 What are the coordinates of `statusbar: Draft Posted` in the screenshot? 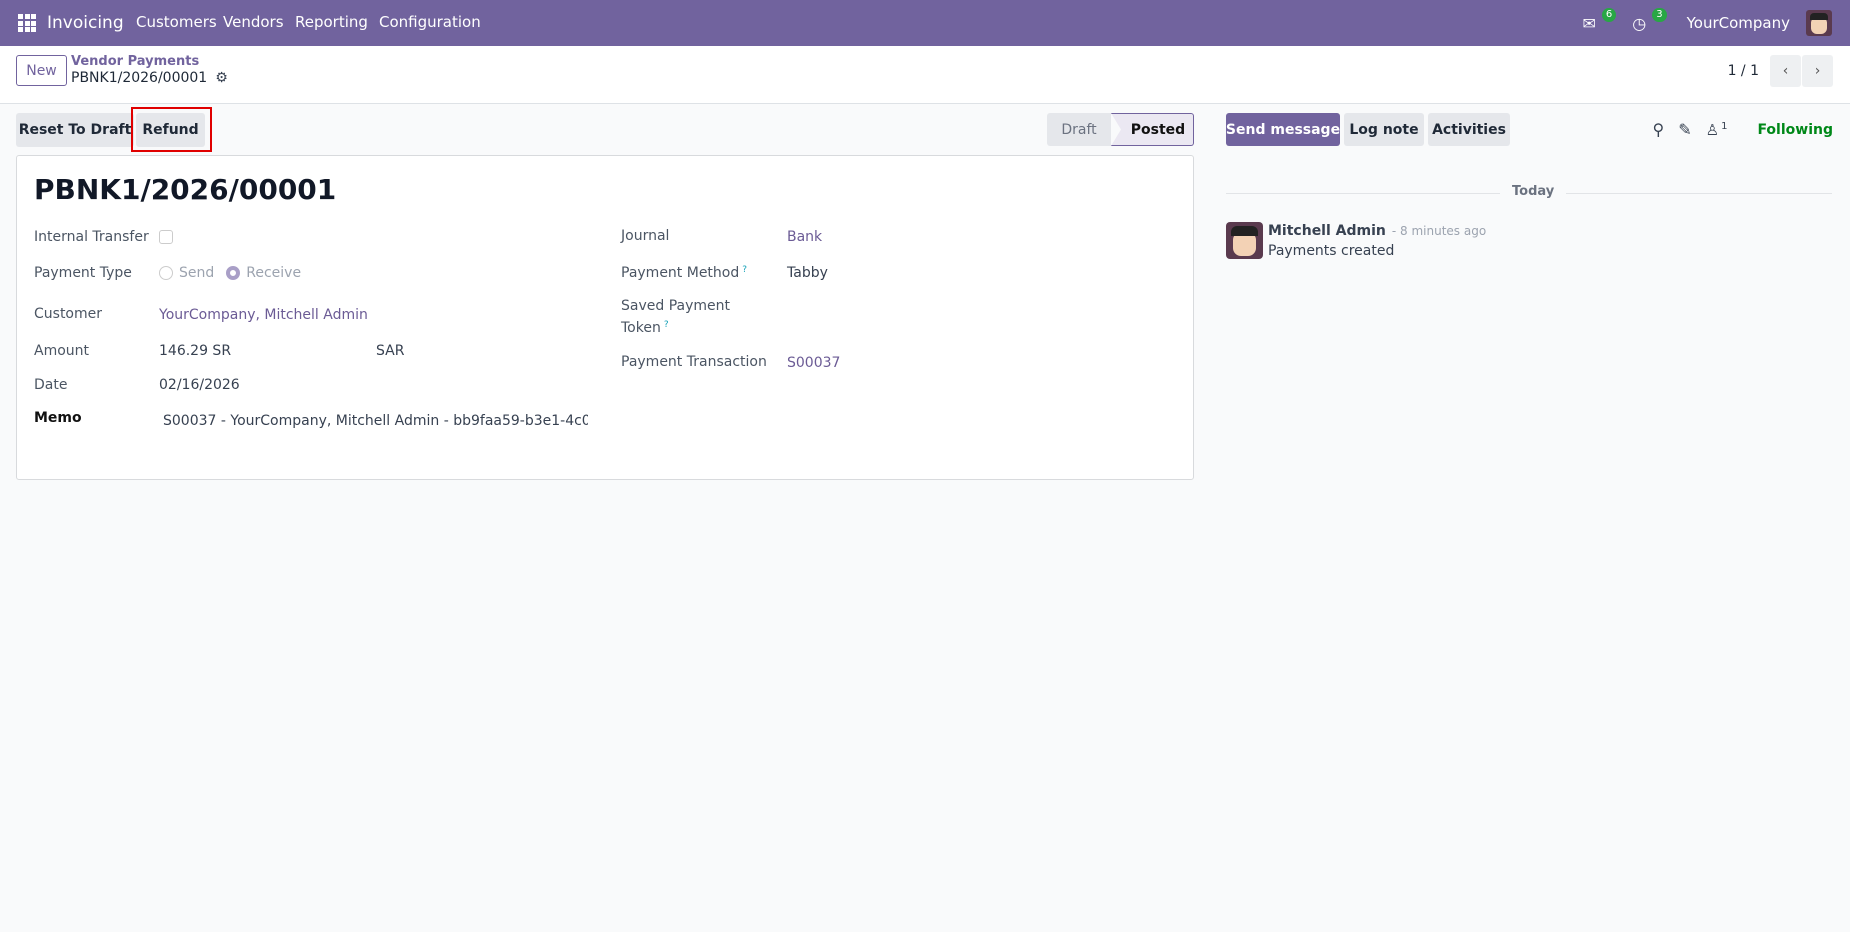 It's located at (1120, 129).